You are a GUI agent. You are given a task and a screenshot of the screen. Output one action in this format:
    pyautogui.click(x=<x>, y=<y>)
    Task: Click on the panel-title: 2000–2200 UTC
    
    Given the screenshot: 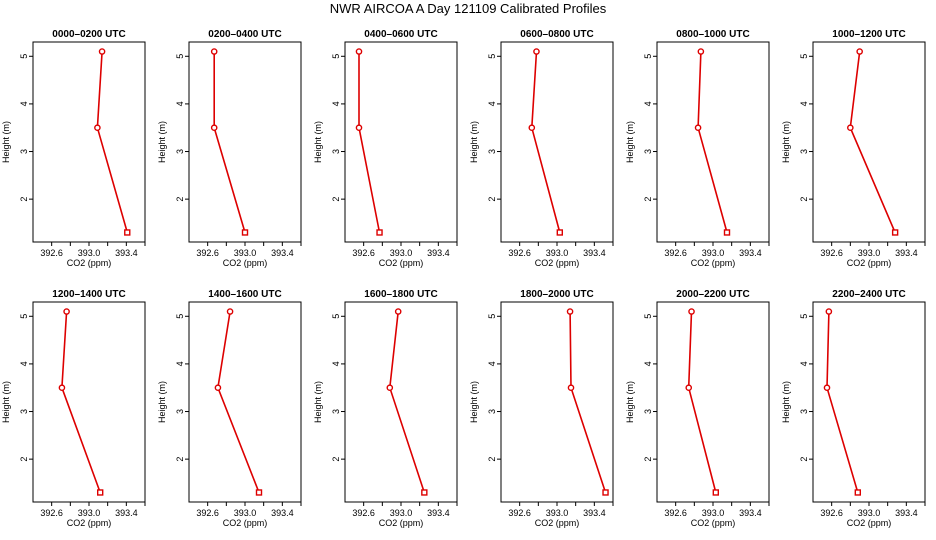 What is the action you would take?
    pyautogui.click(x=712, y=294)
    